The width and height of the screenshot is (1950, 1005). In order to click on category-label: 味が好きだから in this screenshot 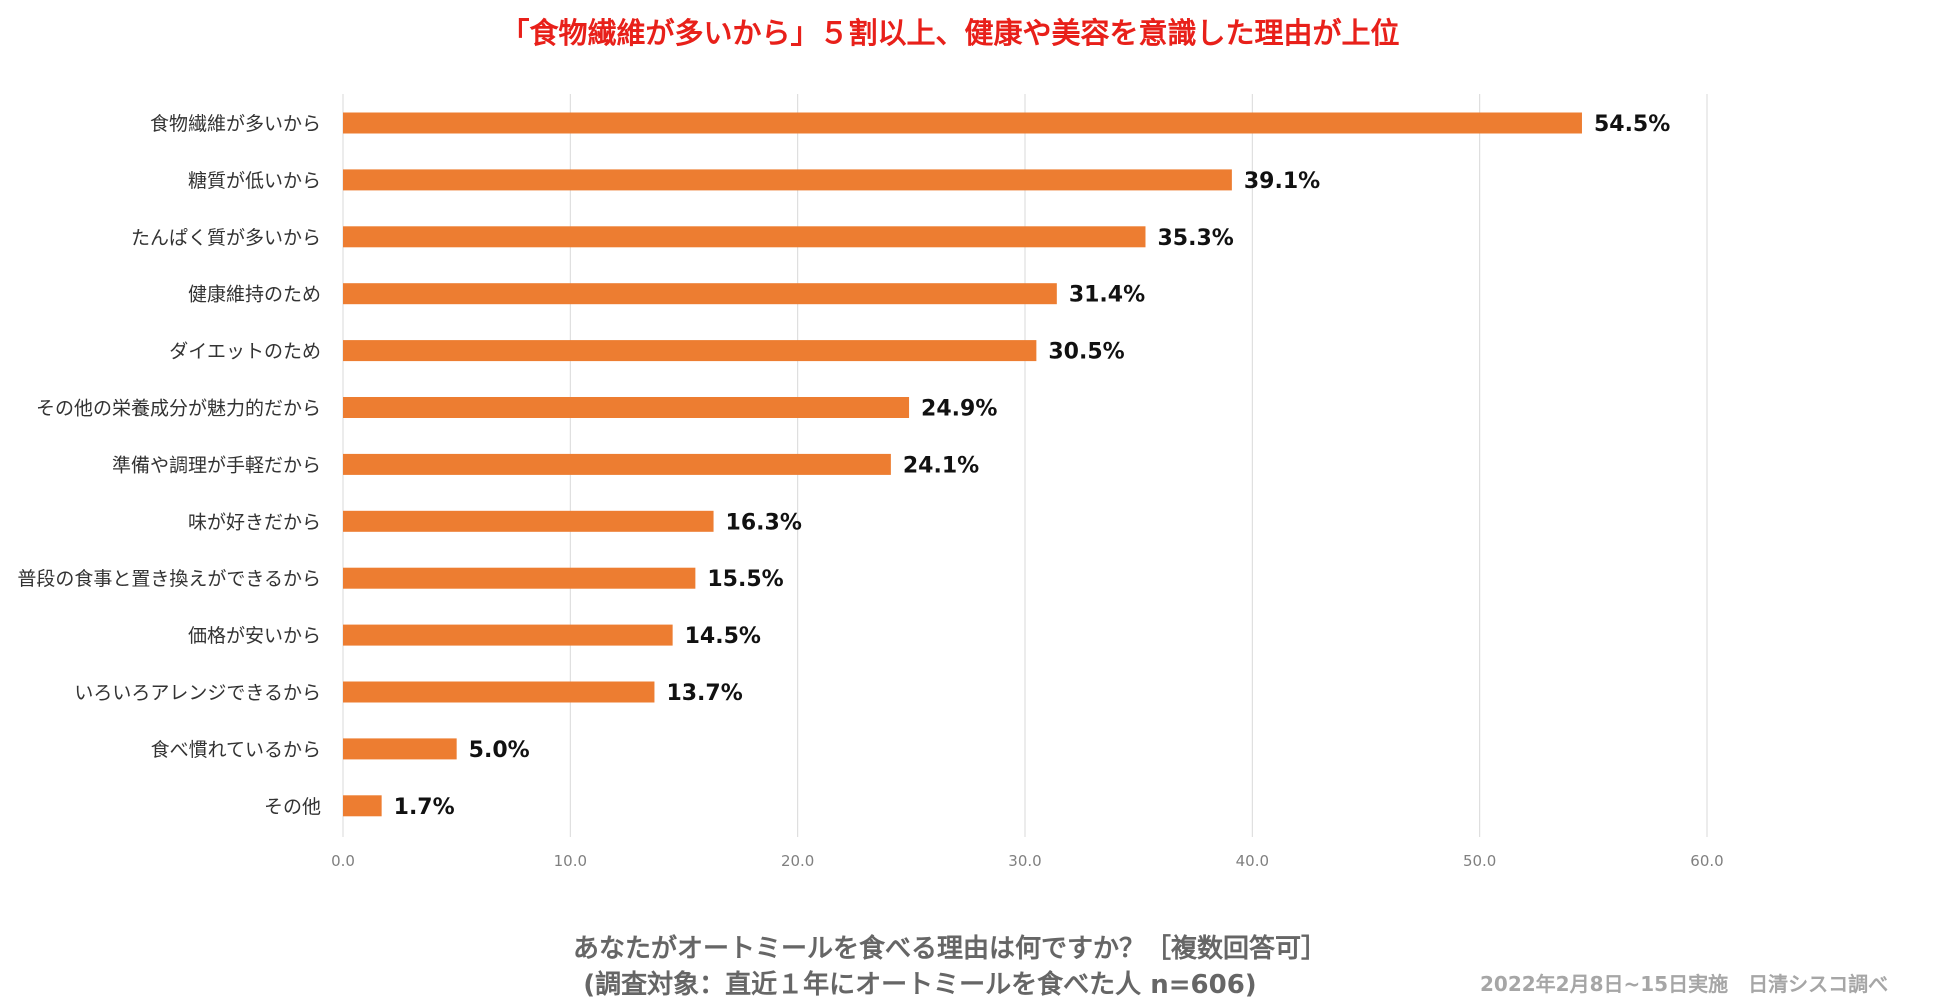, I will do `click(254, 522)`.